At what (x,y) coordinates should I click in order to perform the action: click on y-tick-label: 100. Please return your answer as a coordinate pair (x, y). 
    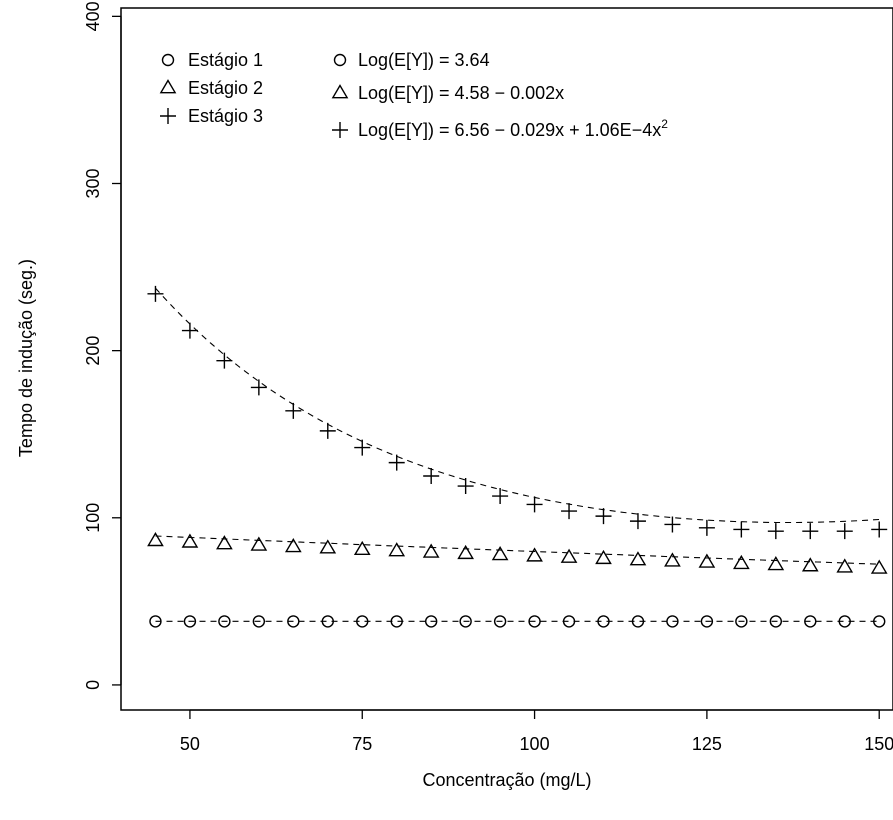
    Looking at the image, I should click on (93, 518).